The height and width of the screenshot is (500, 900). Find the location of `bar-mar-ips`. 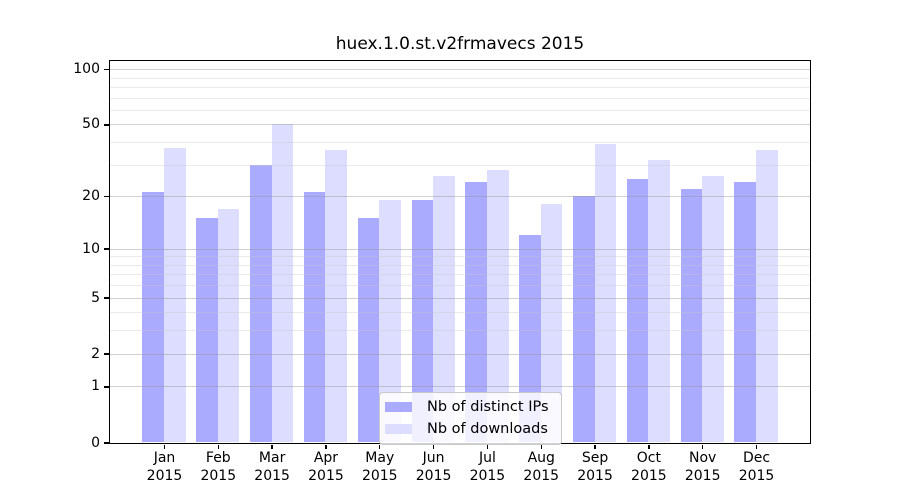

bar-mar-ips is located at coordinates (261, 303).